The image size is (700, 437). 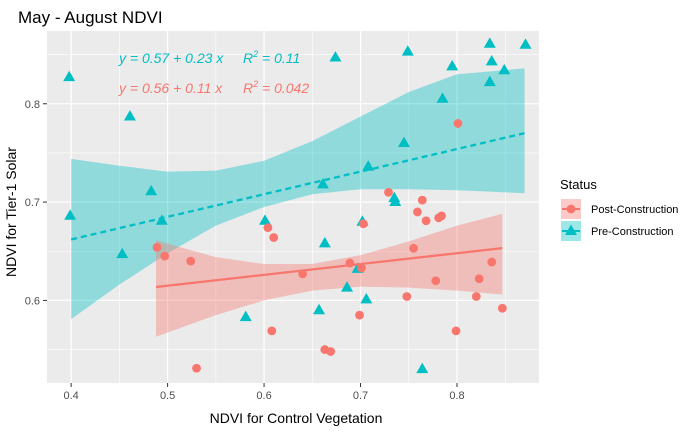 What do you see at coordinates (329, 267) in the screenshot?
I see `fit-line` at bounding box center [329, 267].